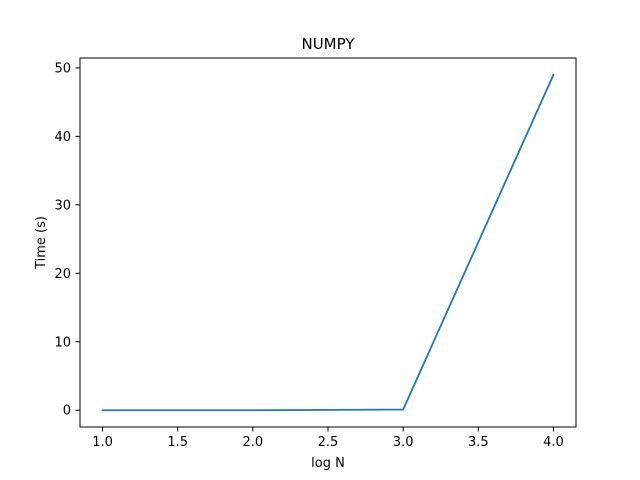 The image size is (640, 480). I want to click on x-axis-ticks: 1.0 1.5 2.0 2.5 3.0 3.5 4.0, so click(328, 438).